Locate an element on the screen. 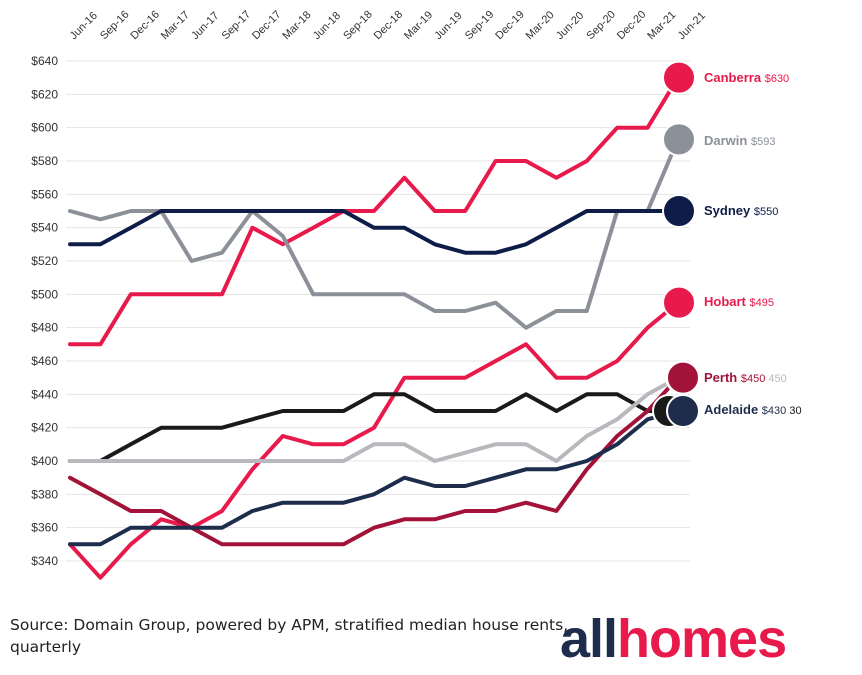  y-tick-label: $480 is located at coordinates (44, 328).